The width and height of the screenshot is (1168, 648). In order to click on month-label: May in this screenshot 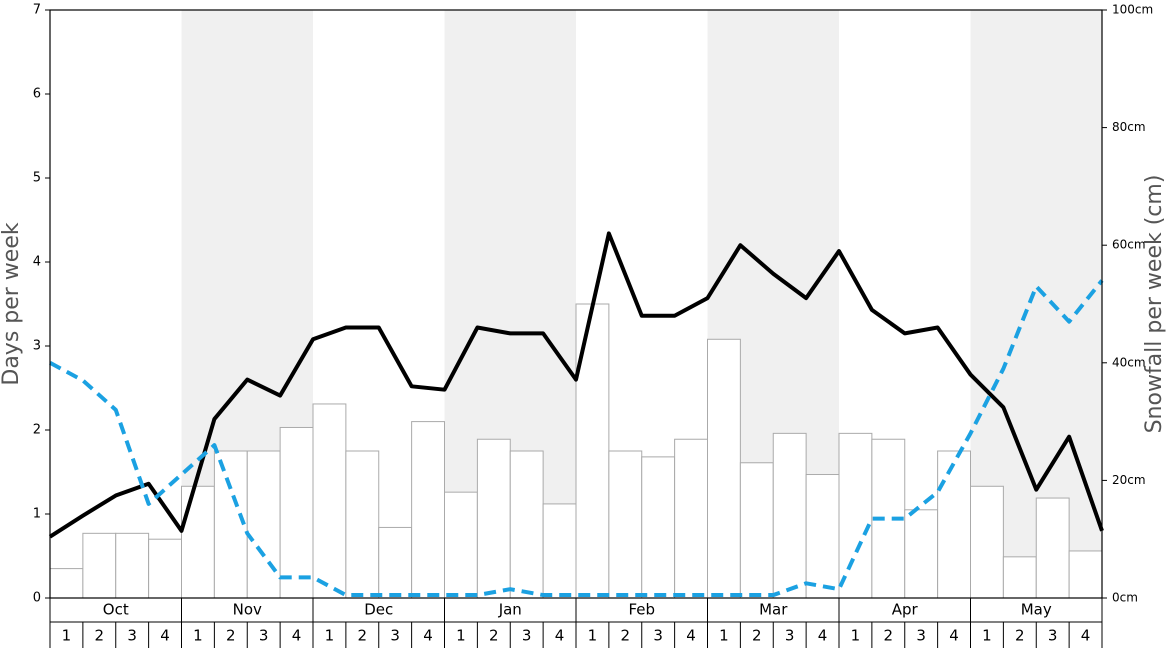, I will do `click(1036, 610)`.